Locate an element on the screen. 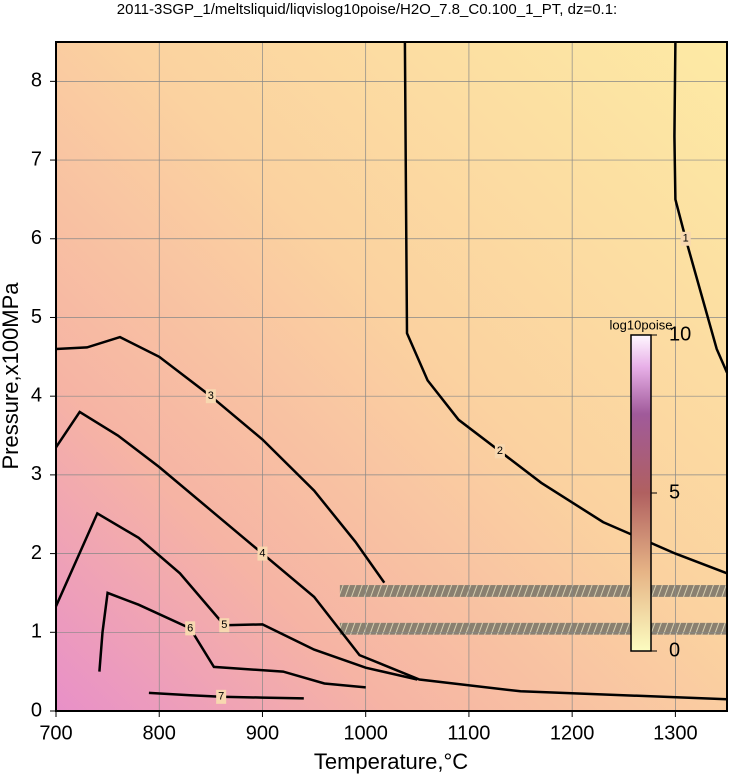  colorbar-label: log10poise is located at coordinates (641, 324).